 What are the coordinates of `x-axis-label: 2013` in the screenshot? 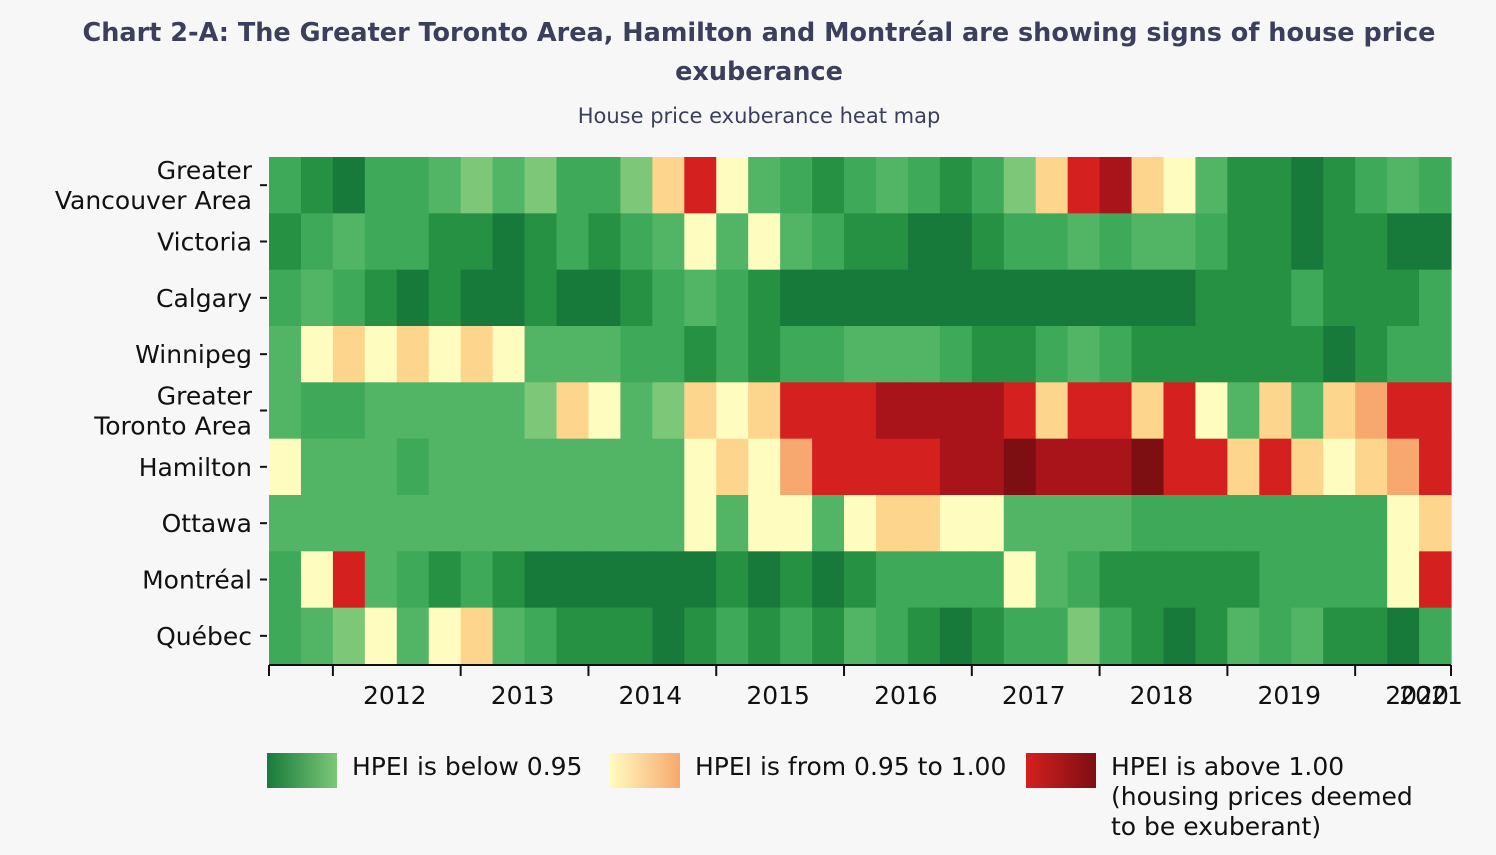 It's located at (523, 695).